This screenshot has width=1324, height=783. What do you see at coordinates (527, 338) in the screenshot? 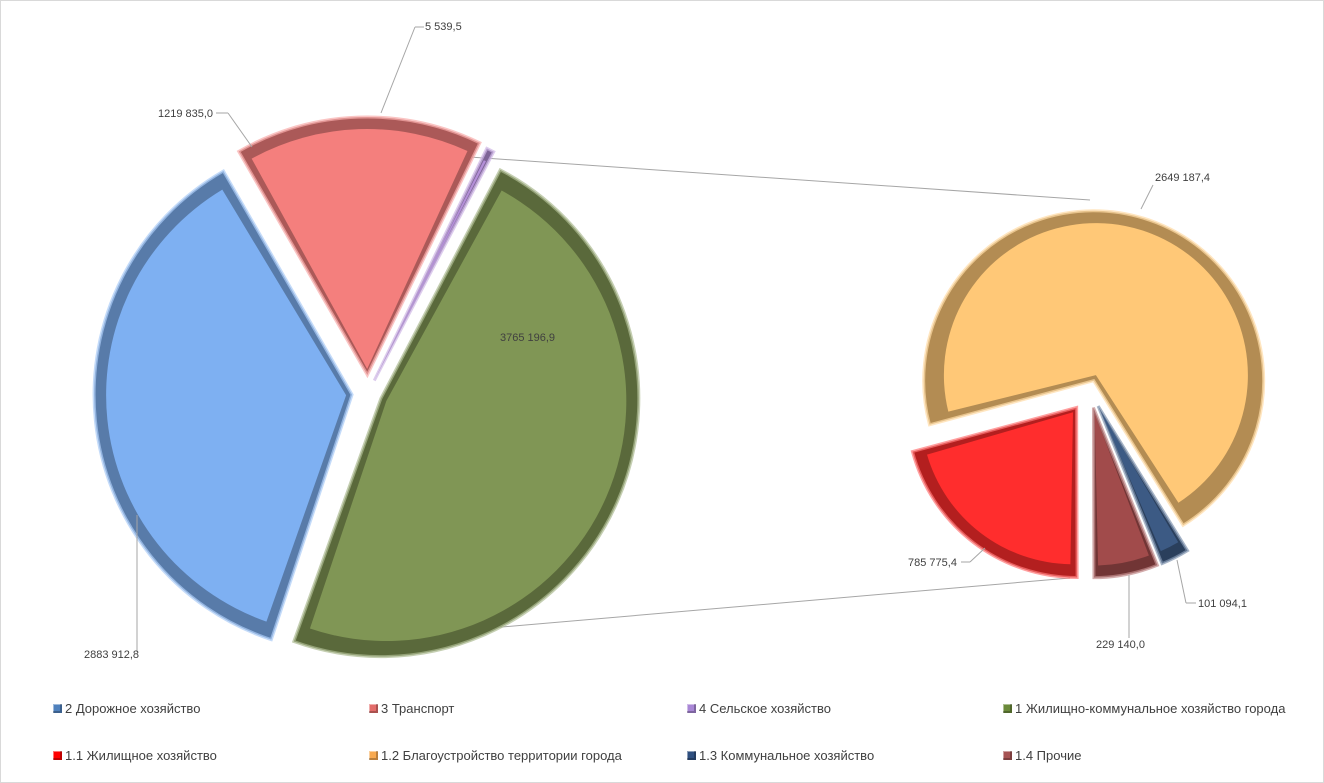
I see `data-label-1: 3765 196,9` at bounding box center [527, 338].